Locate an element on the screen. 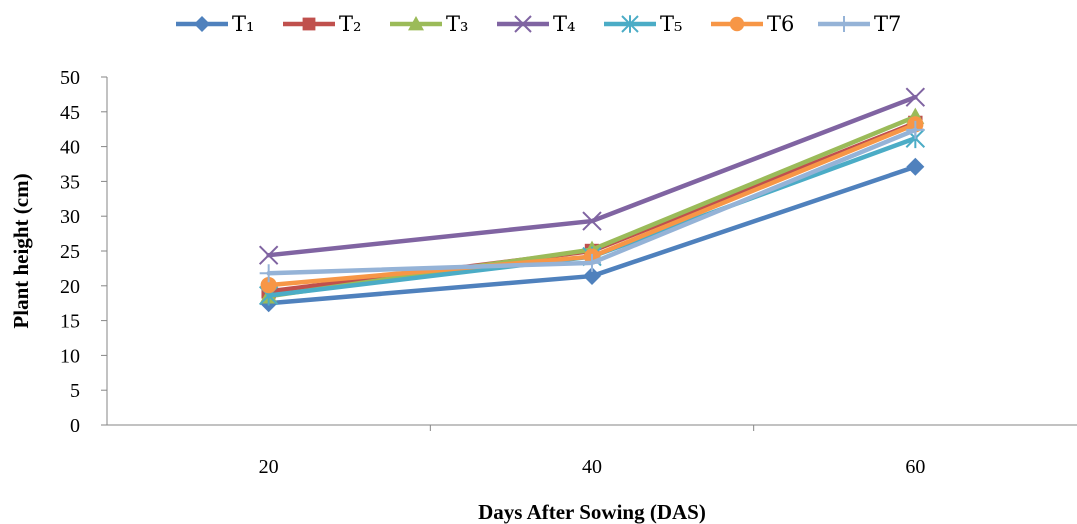 This screenshot has width=1077, height=524. y-tick-label: 45 is located at coordinates (70, 113).